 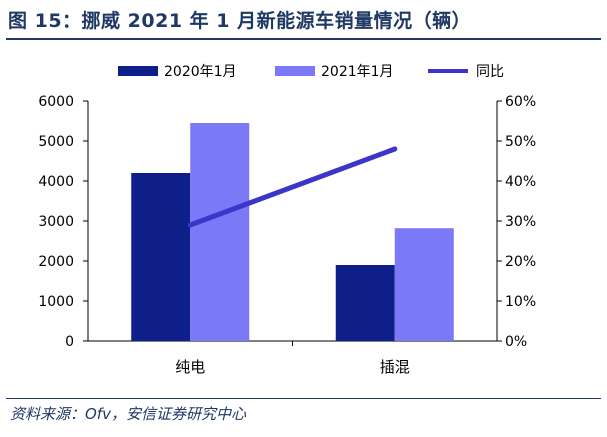 What do you see at coordinates (303, 39) in the screenshot?
I see `title-divider` at bounding box center [303, 39].